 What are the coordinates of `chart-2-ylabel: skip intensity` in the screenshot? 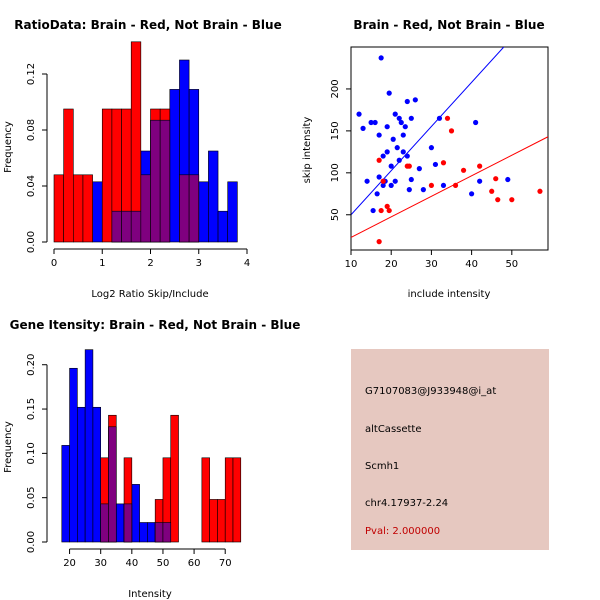 It's located at (307, 150).